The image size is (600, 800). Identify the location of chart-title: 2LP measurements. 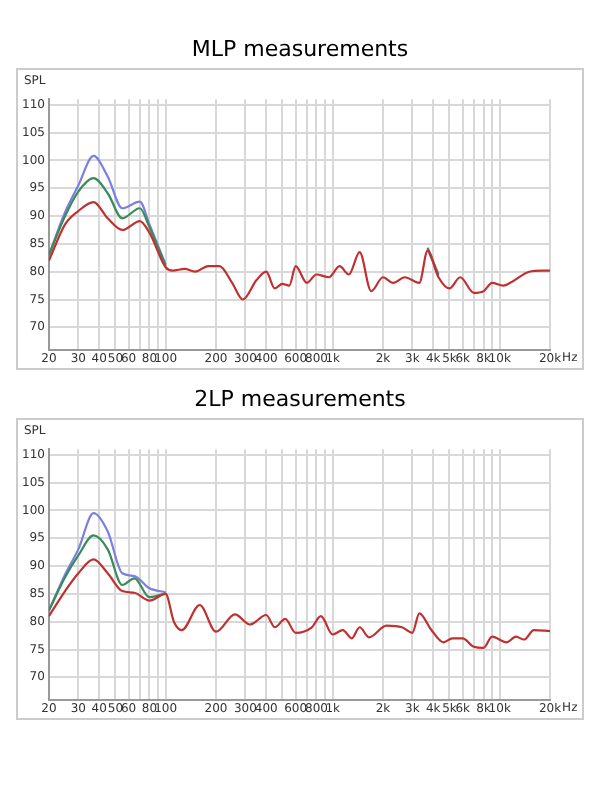
(300, 399).